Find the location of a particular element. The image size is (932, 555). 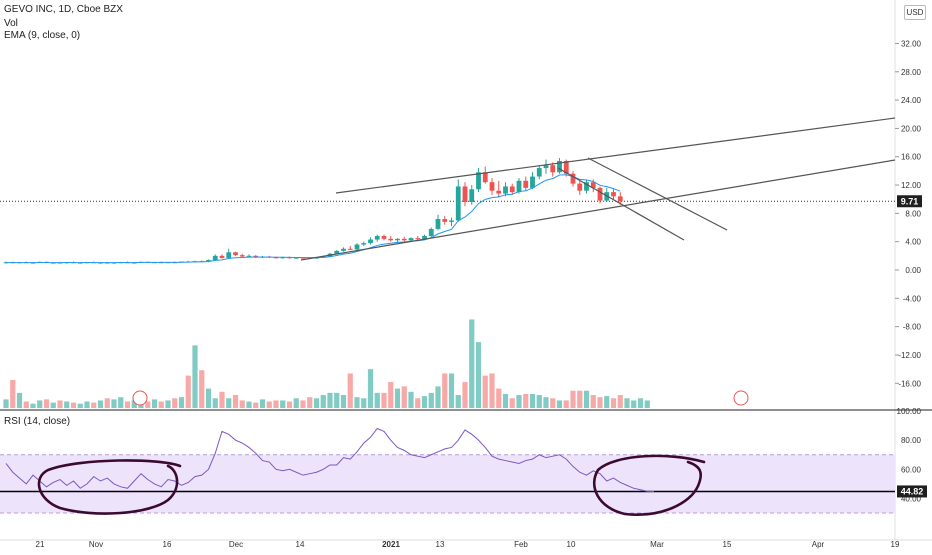

annotation-loop-right is located at coordinates (649, 485).